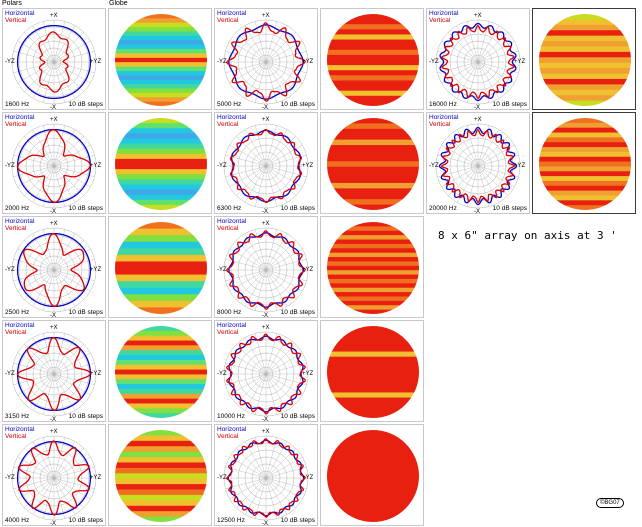  What do you see at coordinates (17, 312) in the screenshot?
I see `frequency-label: 2500 Hz` at bounding box center [17, 312].